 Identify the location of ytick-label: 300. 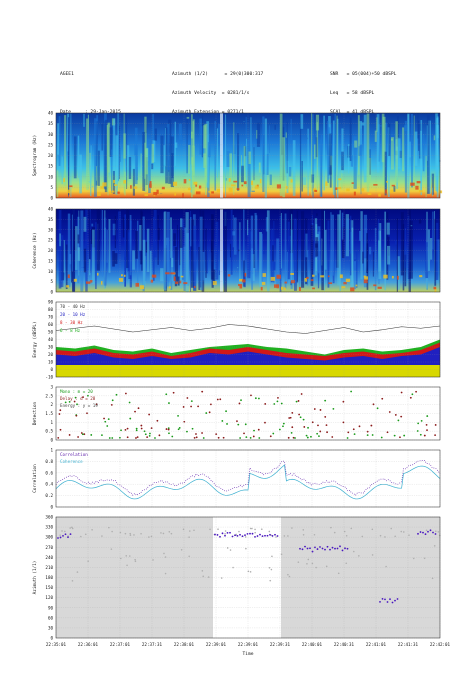
(49, 537).